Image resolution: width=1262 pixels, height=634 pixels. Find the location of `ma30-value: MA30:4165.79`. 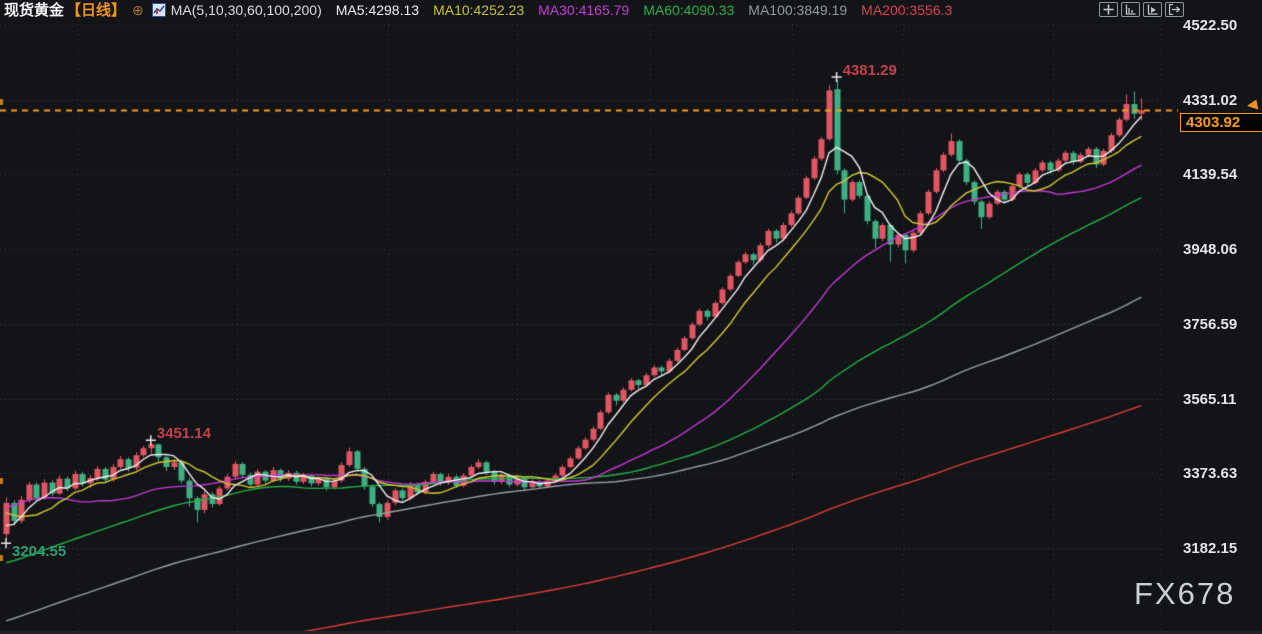

ma30-value: MA30:4165.79 is located at coordinates (584, 9).